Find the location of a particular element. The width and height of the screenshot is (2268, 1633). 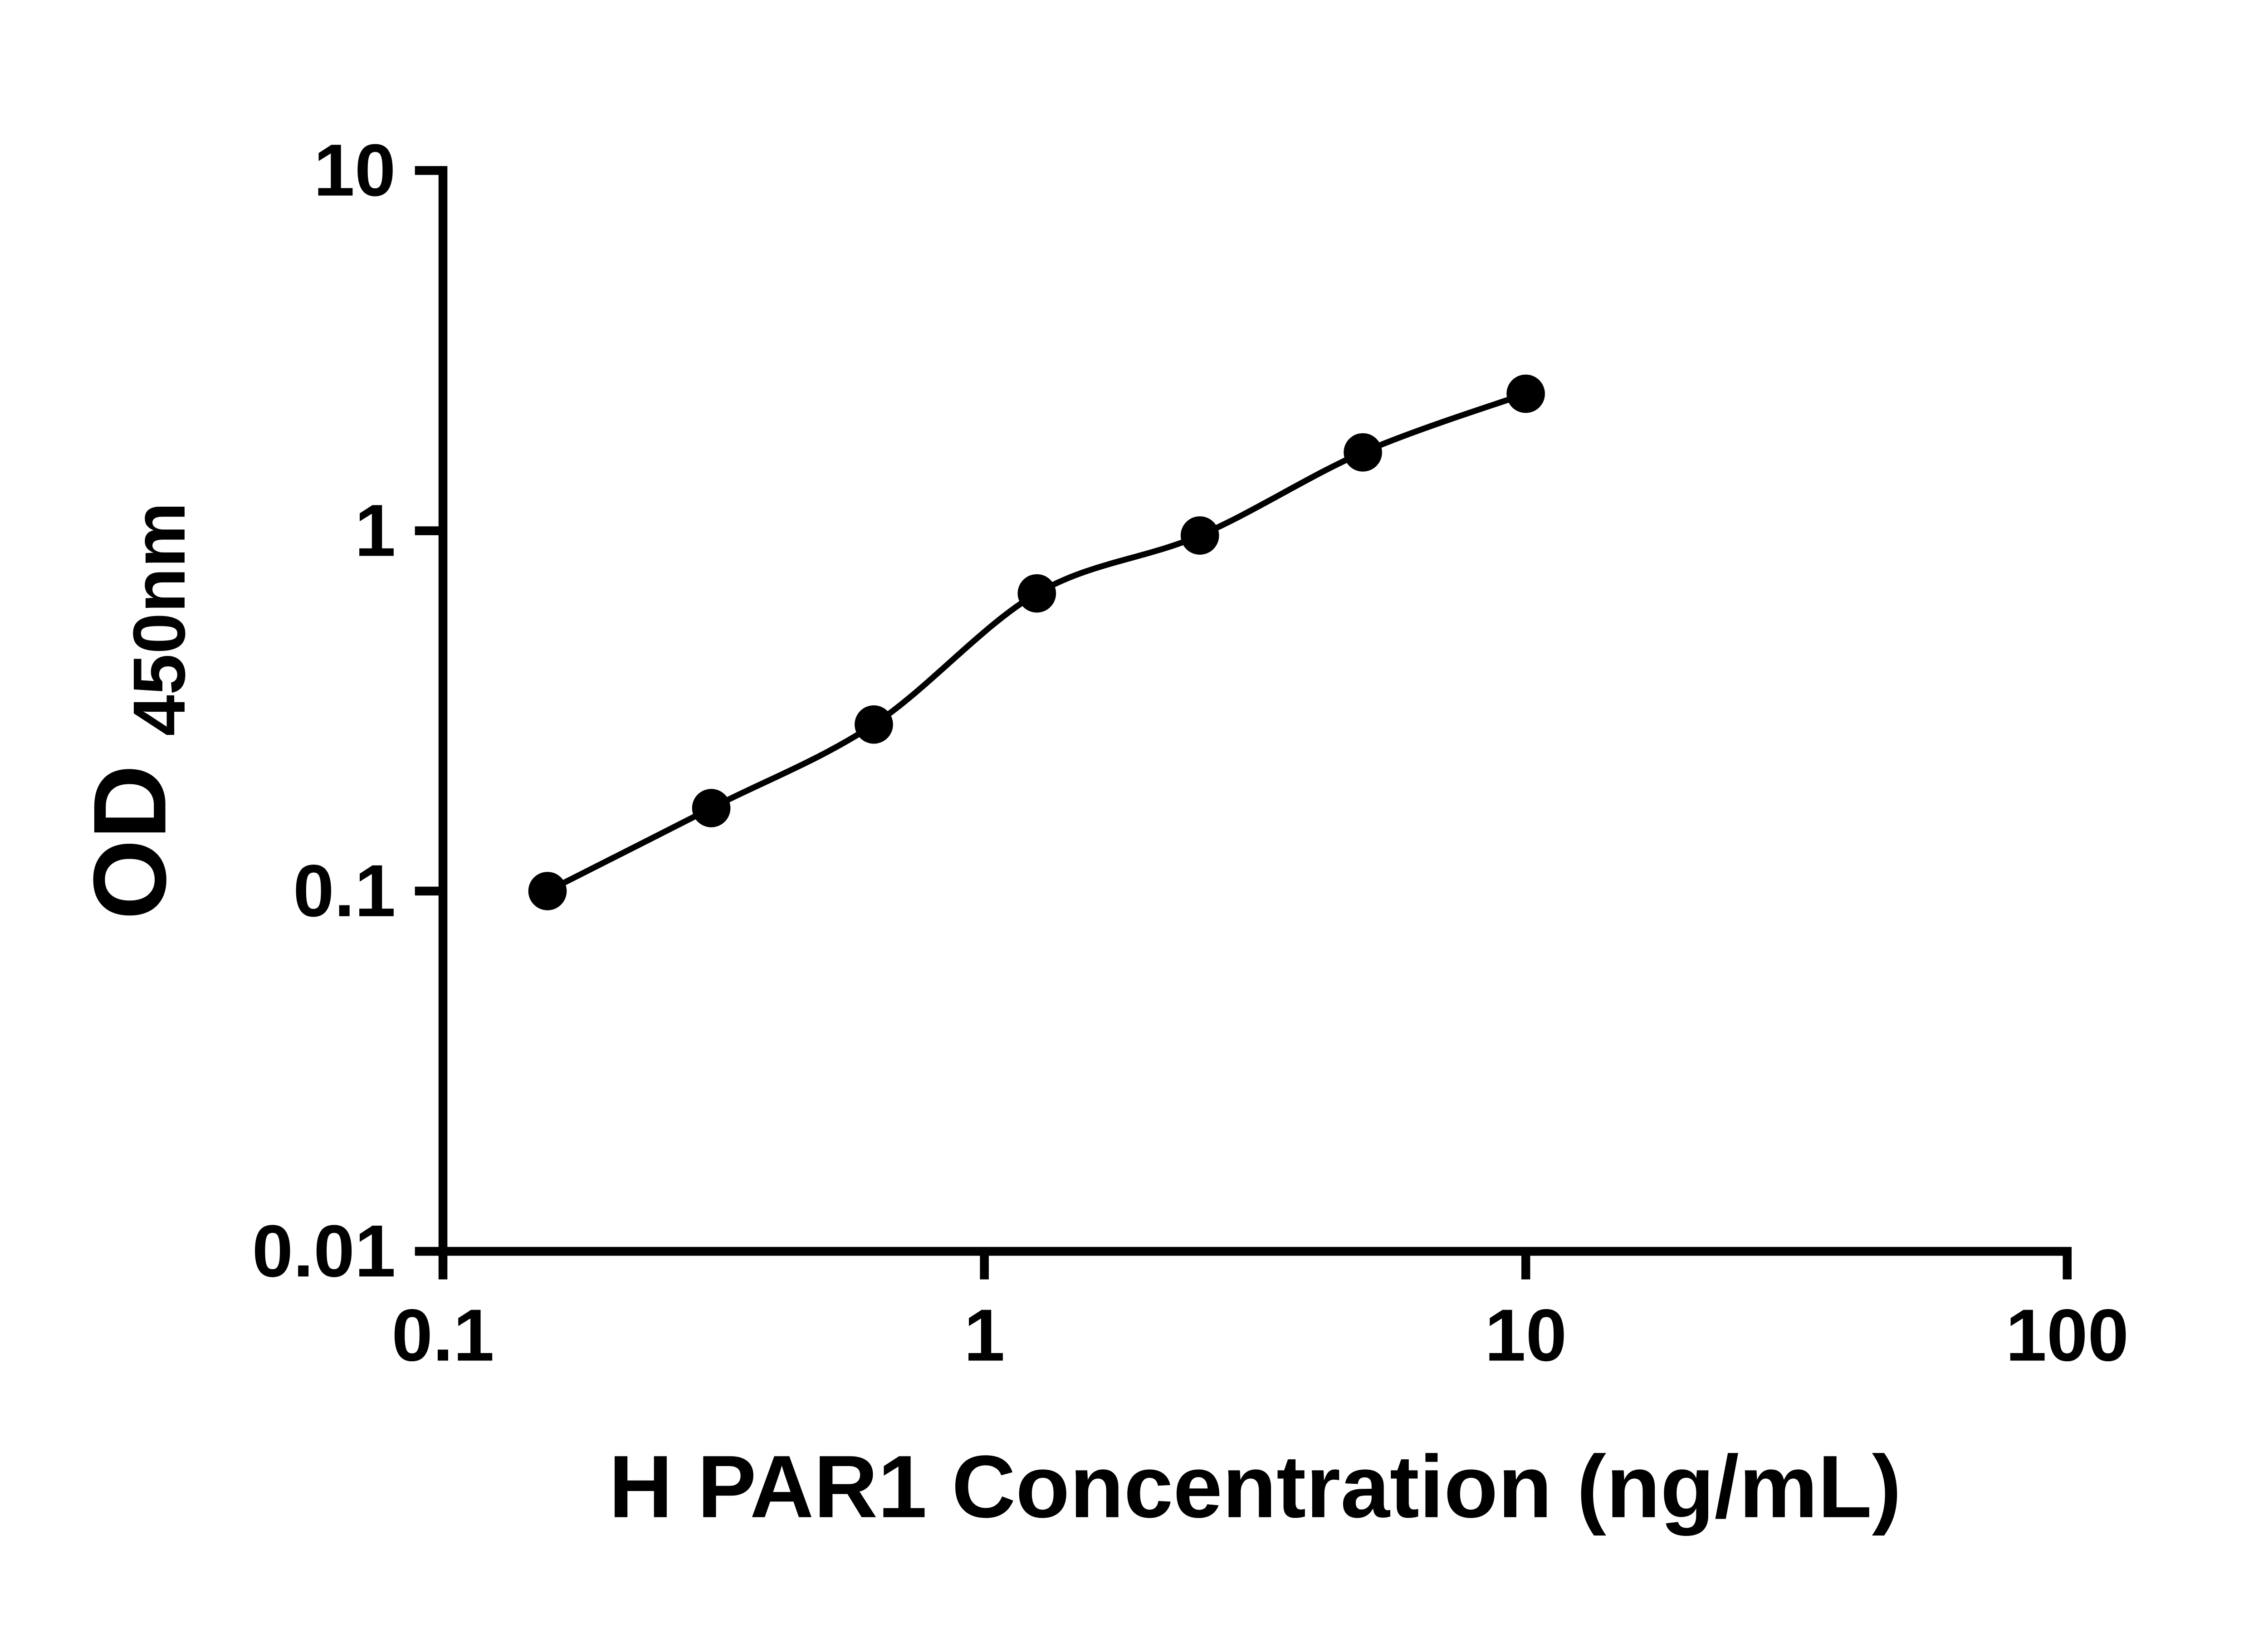

series-layer is located at coordinates (1036, 642).